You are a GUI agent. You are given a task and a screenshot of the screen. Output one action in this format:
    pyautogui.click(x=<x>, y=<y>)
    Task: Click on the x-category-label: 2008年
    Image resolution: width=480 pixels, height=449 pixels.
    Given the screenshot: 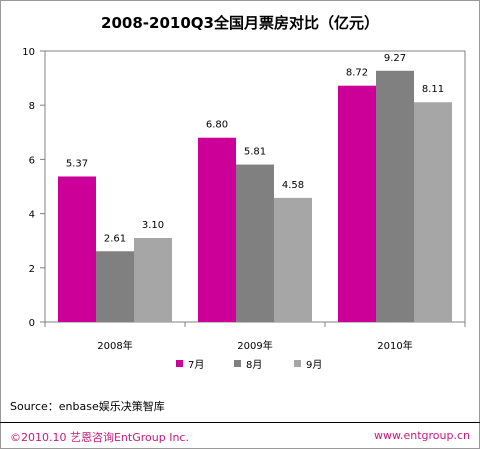 What is the action you would take?
    pyautogui.click(x=114, y=345)
    